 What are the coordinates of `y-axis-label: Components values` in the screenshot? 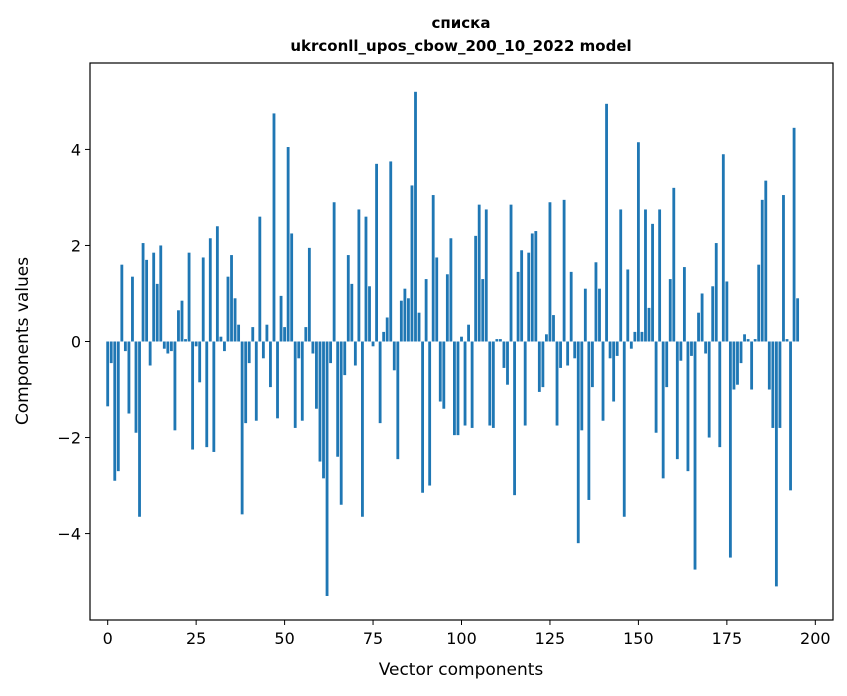 It's located at (23, 341).